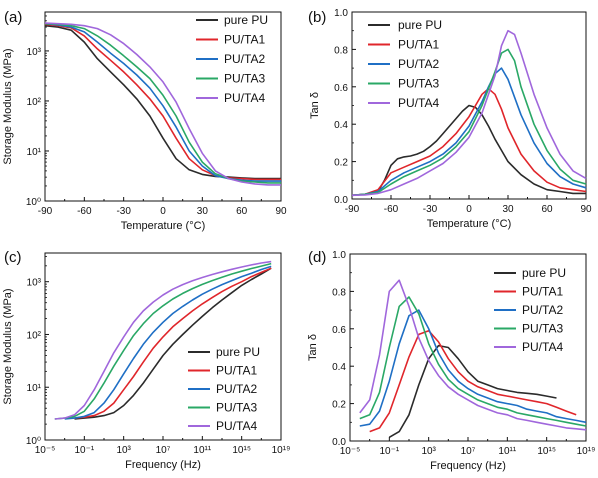 This screenshot has width=598, height=478. Describe the element at coordinates (317, 257) in the screenshot. I see `panel-label: (d)` at that location.